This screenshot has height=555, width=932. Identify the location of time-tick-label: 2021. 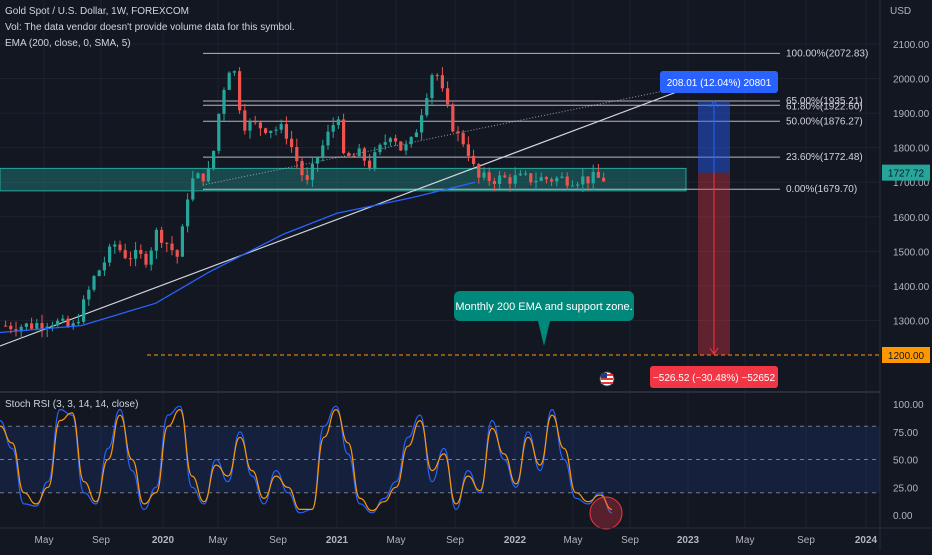
(337, 540).